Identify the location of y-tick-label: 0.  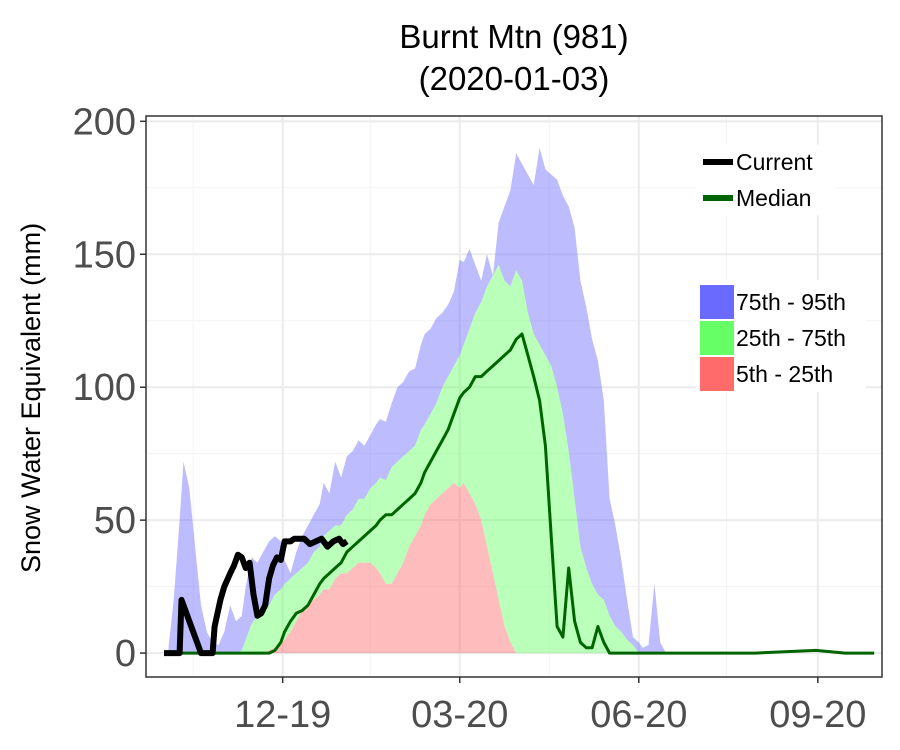
(125, 654).